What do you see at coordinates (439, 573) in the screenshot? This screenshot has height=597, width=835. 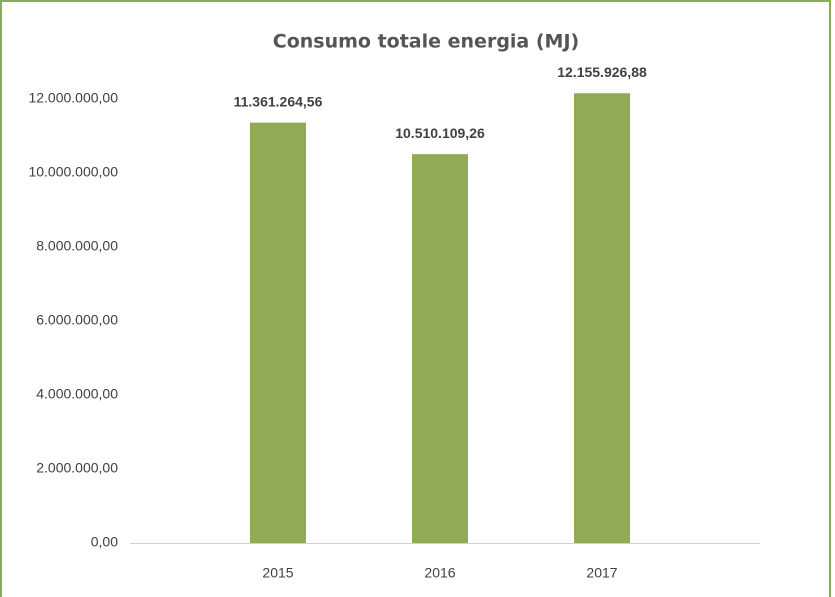 I see `x-tick-label: 2016` at bounding box center [439, 573].